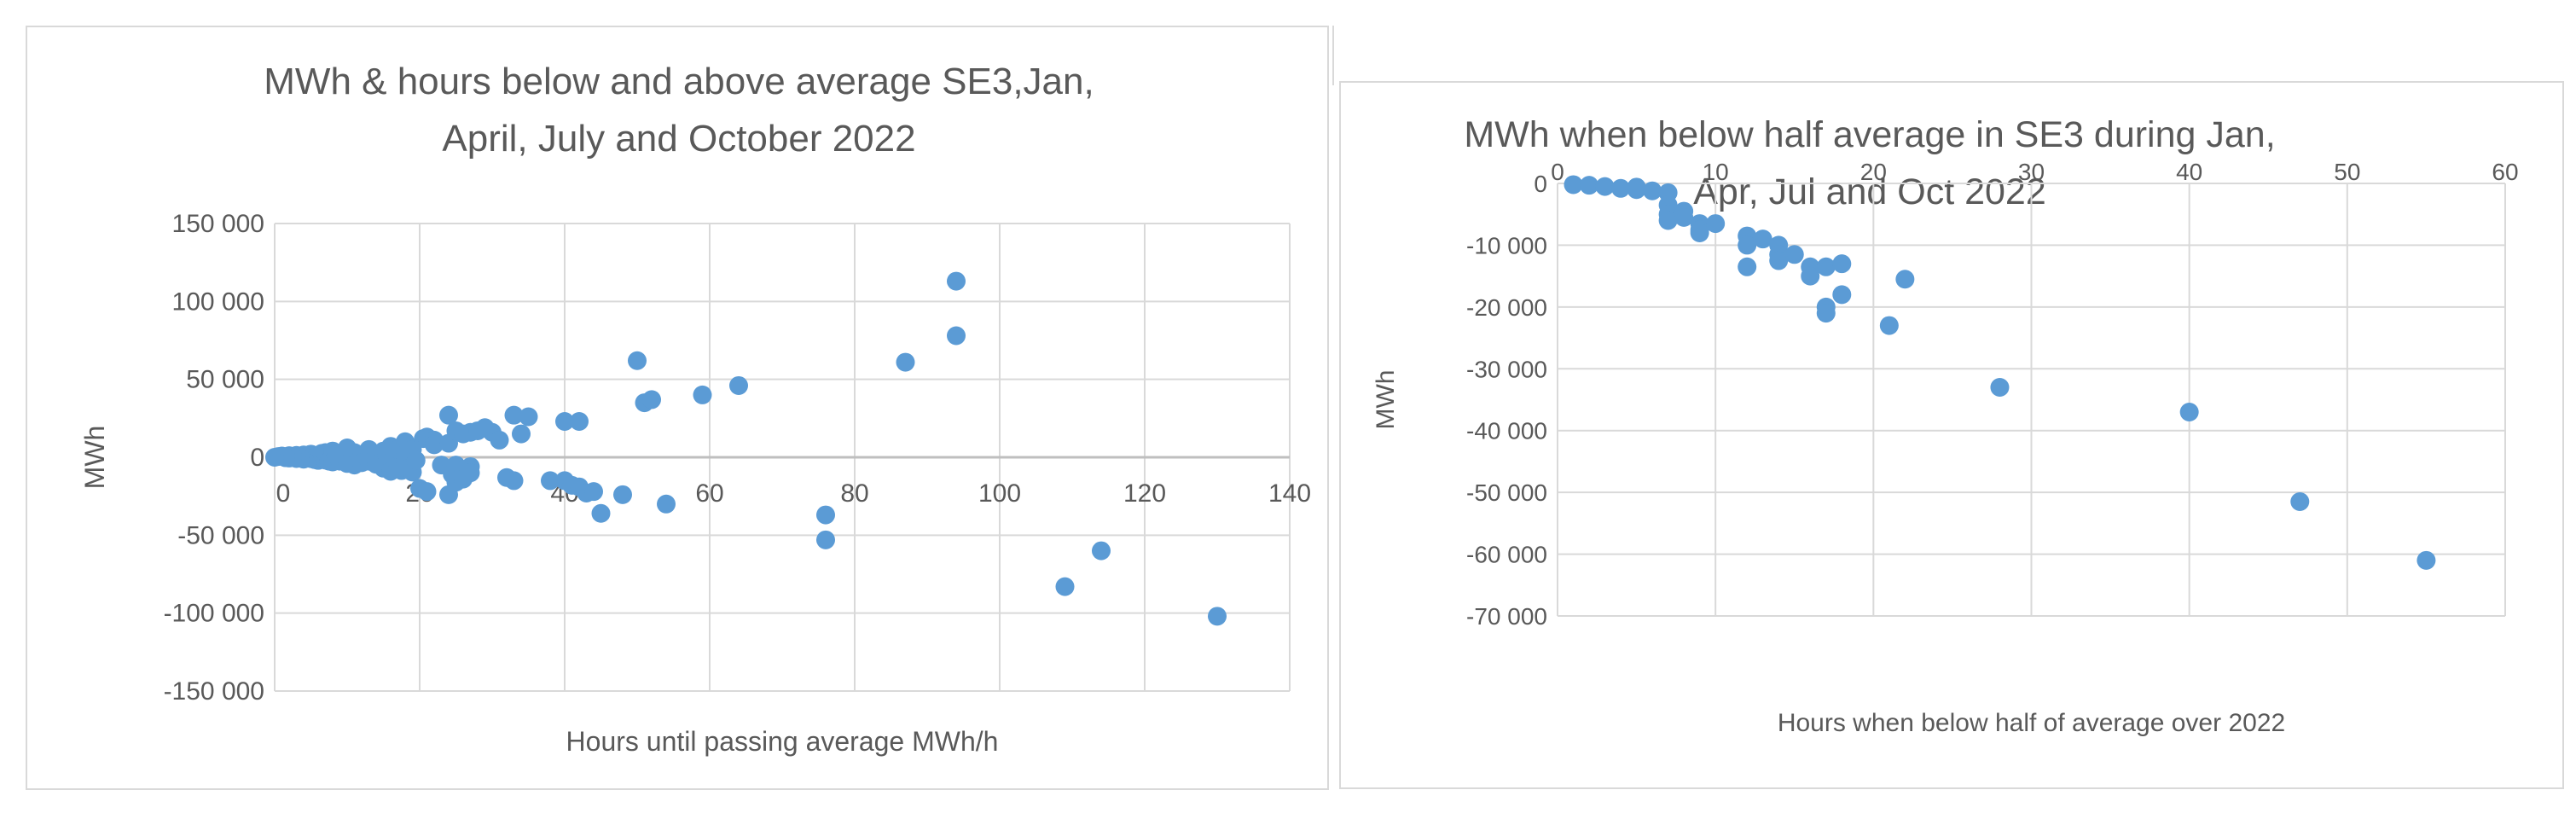 Image resolution: width=2576 pixels, height=819 pixels. I want to click on panel-divider, so click(1333, 55).